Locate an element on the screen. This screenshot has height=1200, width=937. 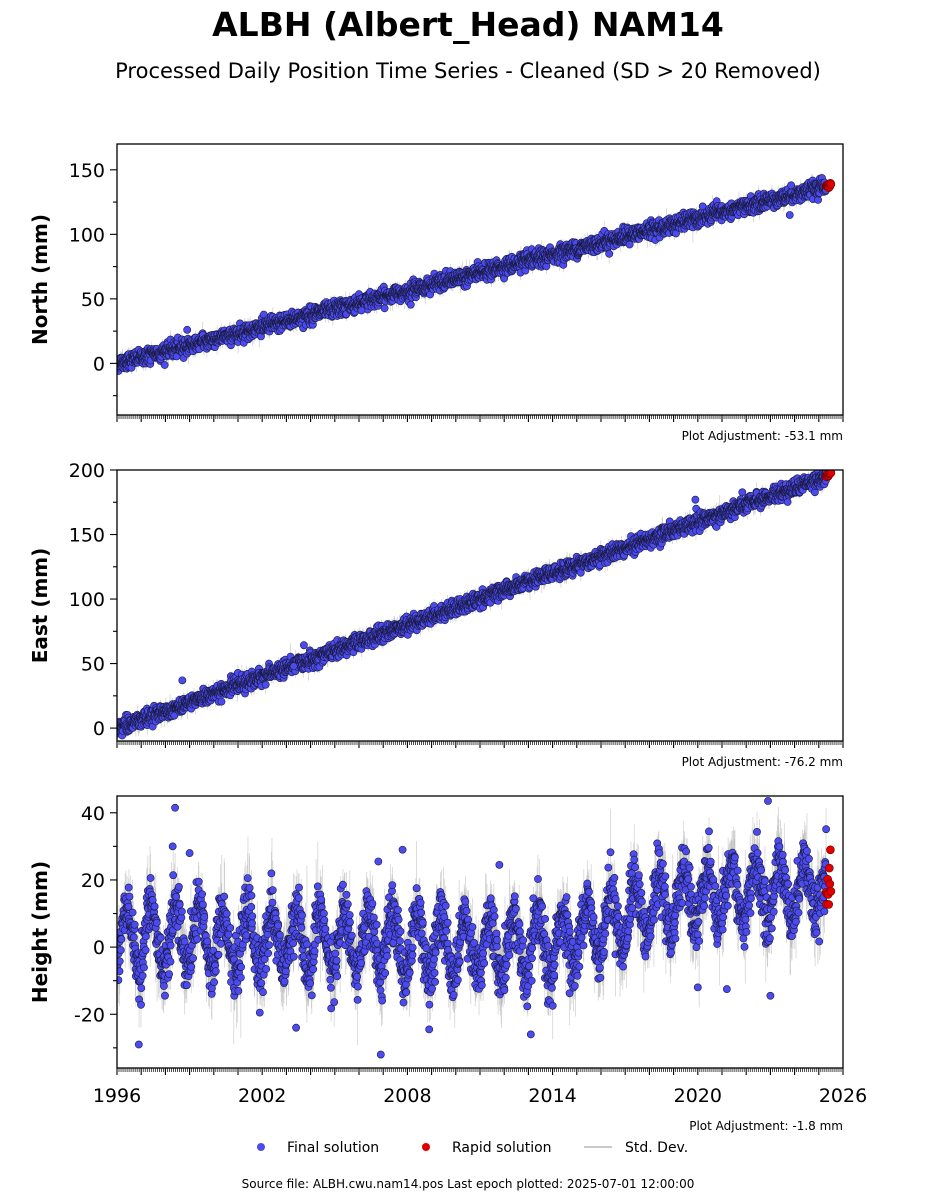
plot-area-north is located at coordinates (476, 274).